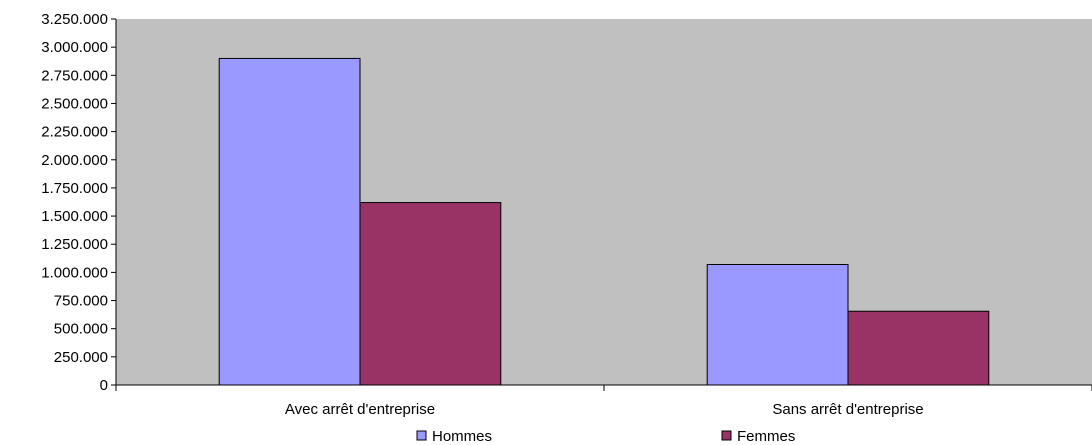 The image size is (1092, 445). What do you see at coordinates (360, 409) in the screenshot?
I see `x-category-label: Avec arrêt d'entreprise` at bounding box center [360, 409].